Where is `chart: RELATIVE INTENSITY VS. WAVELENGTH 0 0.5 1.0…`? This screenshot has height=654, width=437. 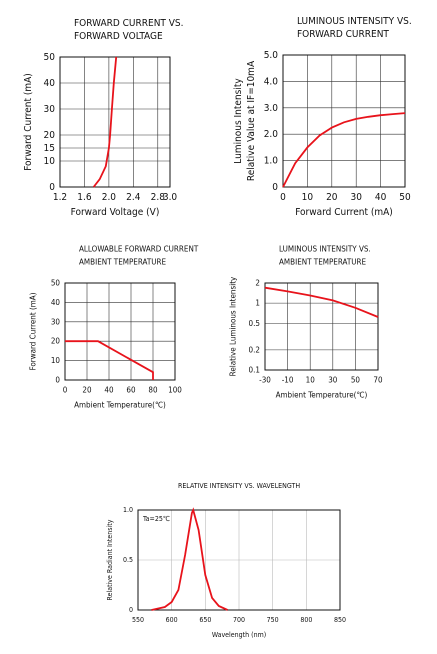
chart: RELATIVE INTENSITY VS. WAVELENGTH 0 0.5 1.0… is located at coordinates (226, 560).